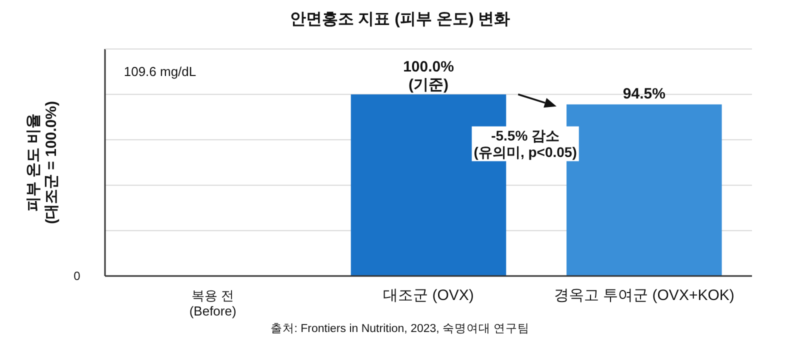 The image size is (800, 345). Describe the element at coordinates (400, 328) in the screenshot. I see `source-note: 출처: Frontiers in Nutrition, 2023, 숙명여대 연구팀` at that location.